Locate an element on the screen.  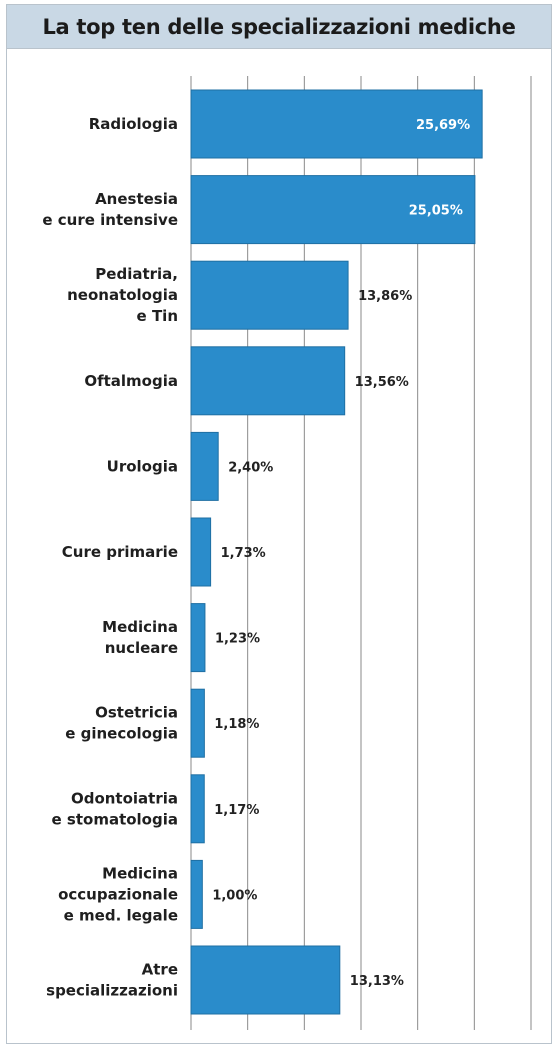
category-label: Ostetricia e ginecologia is located at coordinates (121, 723).